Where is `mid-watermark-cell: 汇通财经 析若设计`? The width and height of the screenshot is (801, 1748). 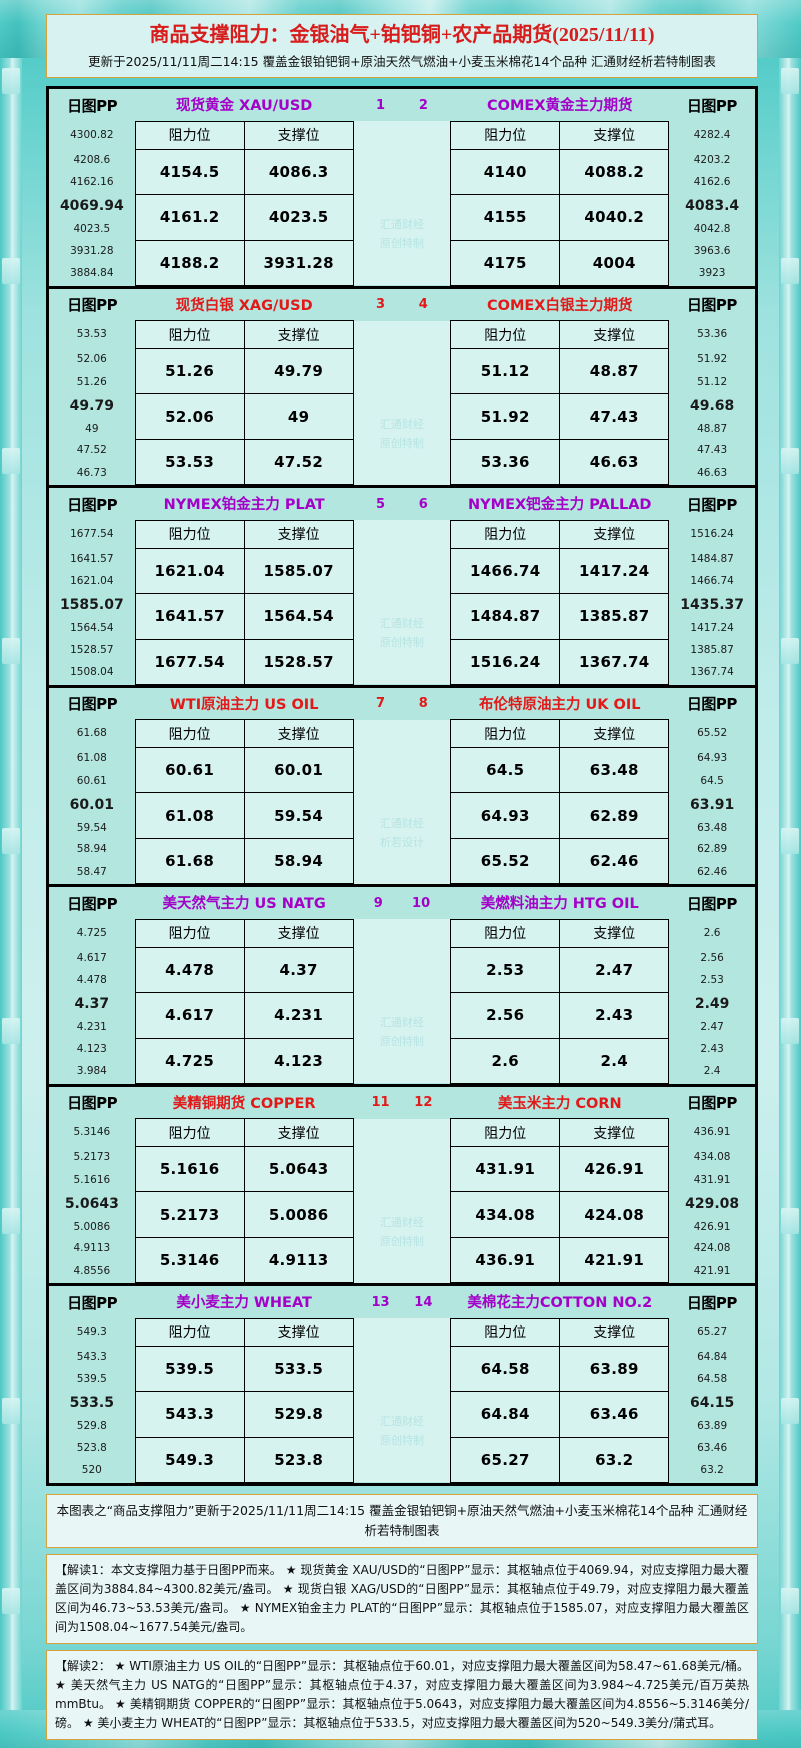
mid-watermark-cell: 汇通财经 析若设计 is located at coordinates (402, 801).